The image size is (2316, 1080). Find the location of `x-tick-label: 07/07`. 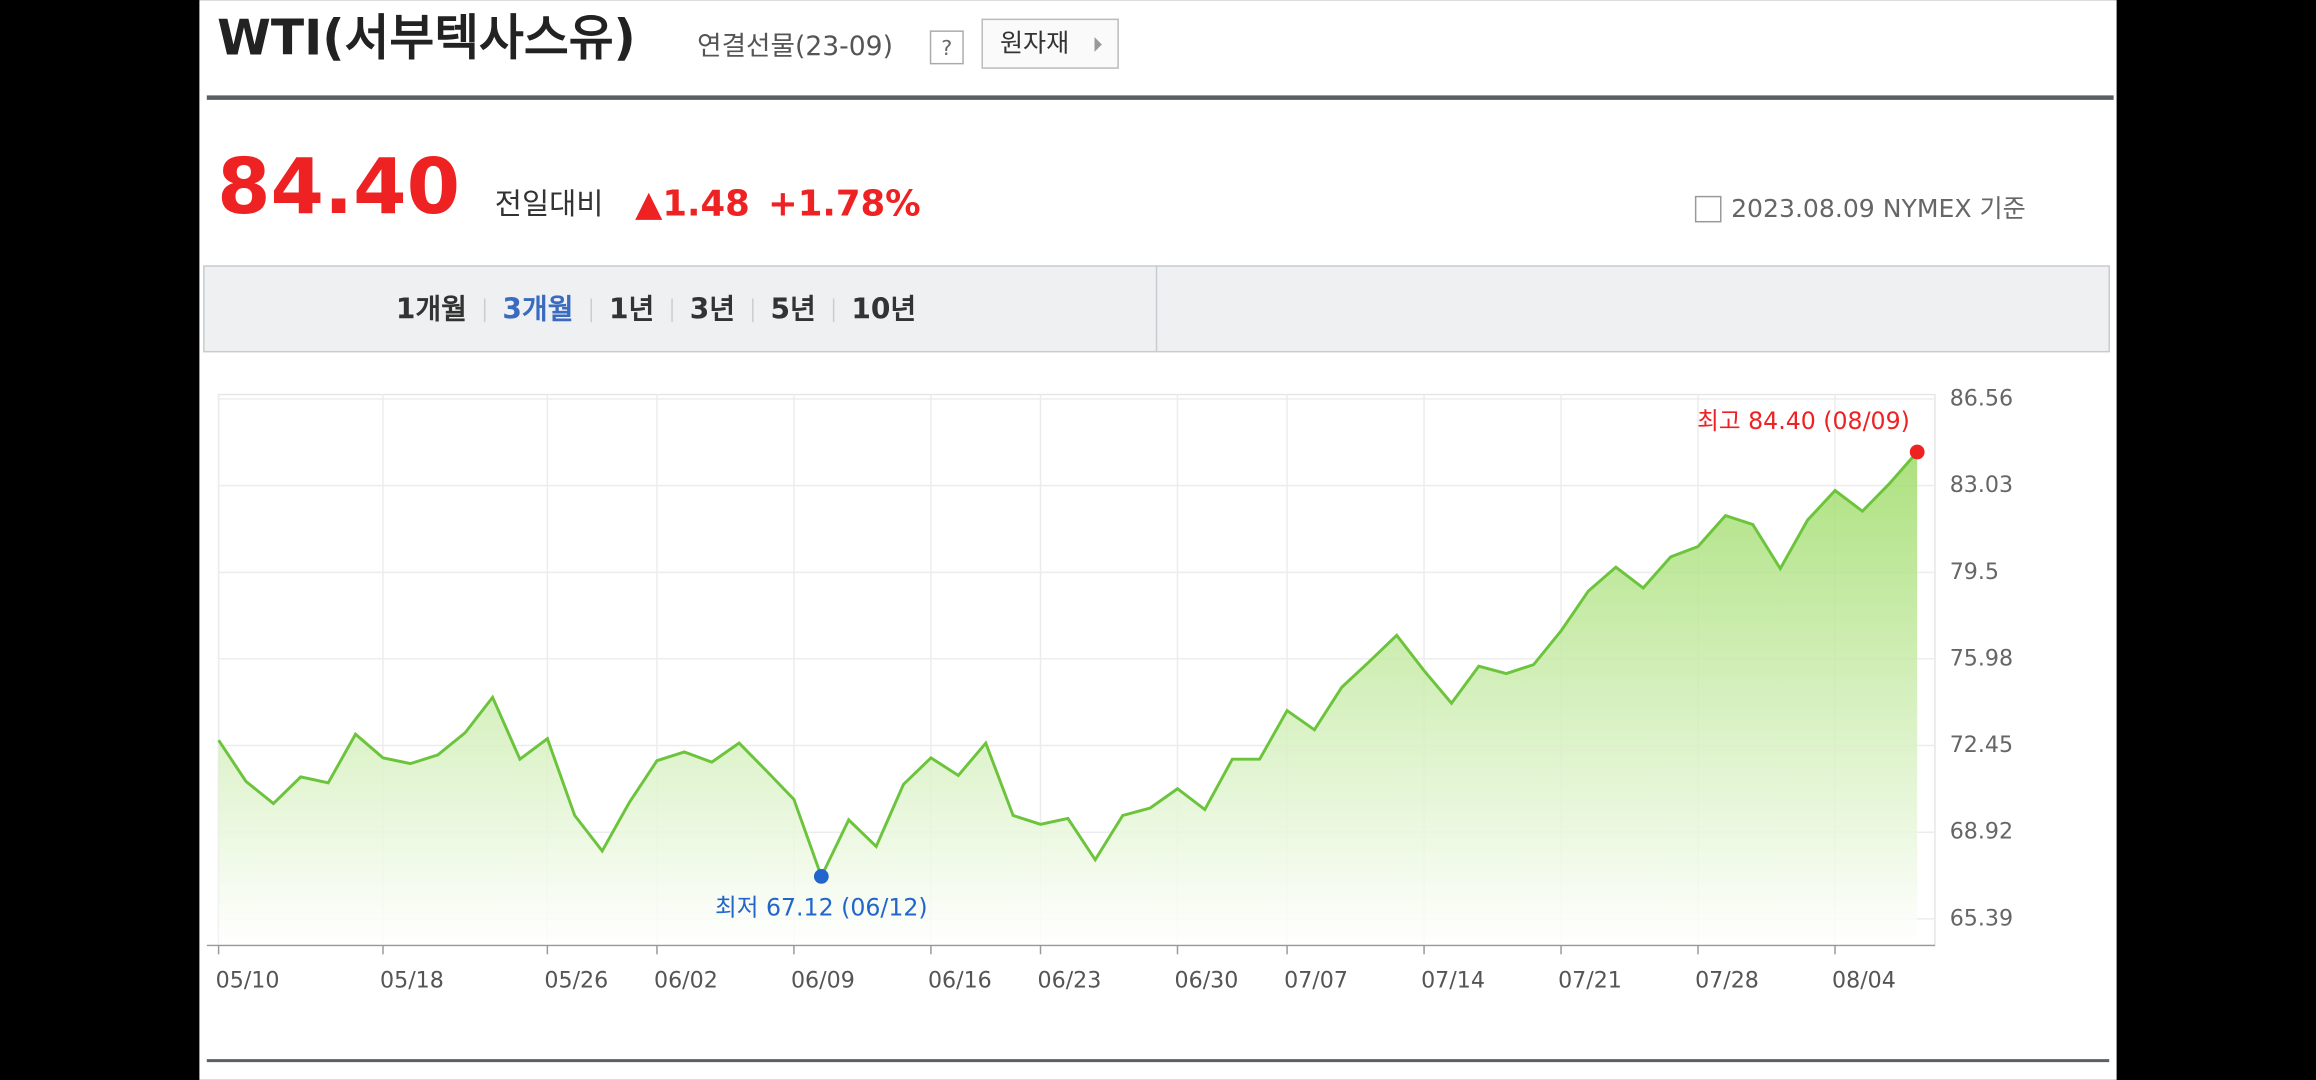

x-tick-label: 07/07 is located at coordinates (1316, 980).